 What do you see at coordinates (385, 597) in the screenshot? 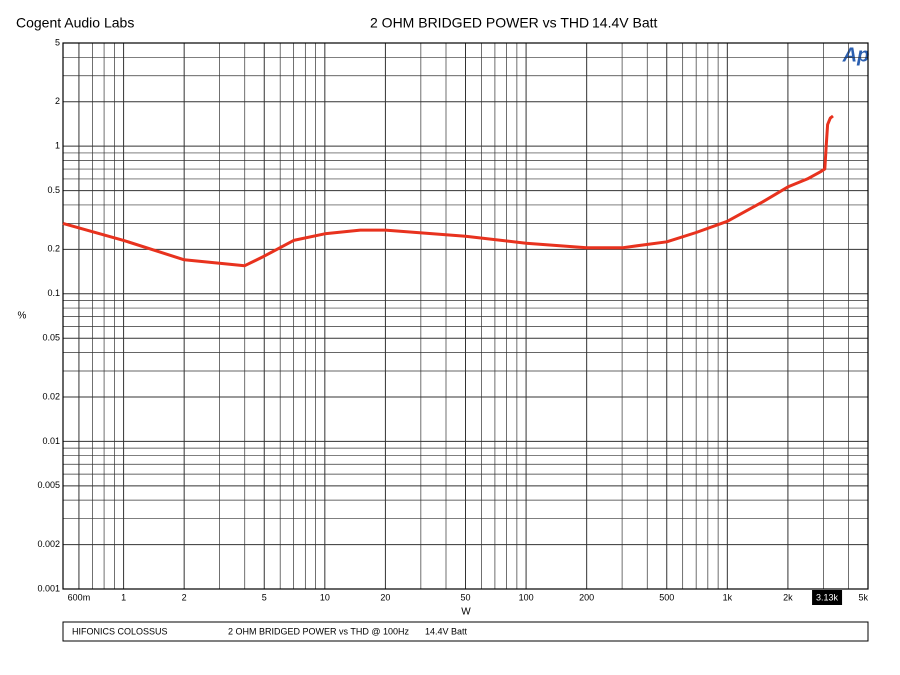
I see `x-tick-label: 20` at bounding box center [385, 597].